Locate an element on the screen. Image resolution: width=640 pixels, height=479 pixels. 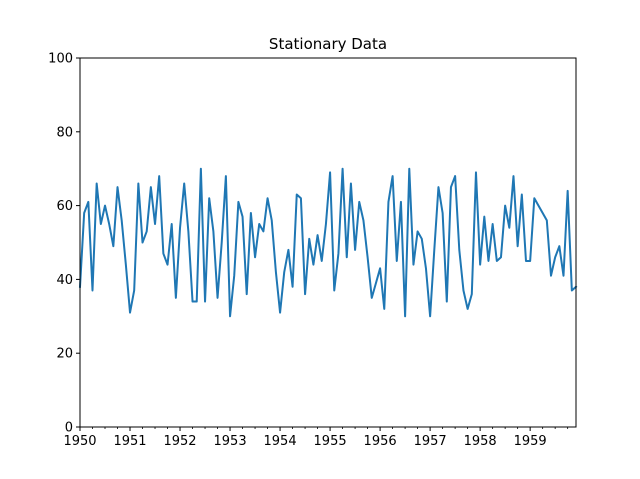
y-tick-label: 80 is located at coordinates (64, 132).